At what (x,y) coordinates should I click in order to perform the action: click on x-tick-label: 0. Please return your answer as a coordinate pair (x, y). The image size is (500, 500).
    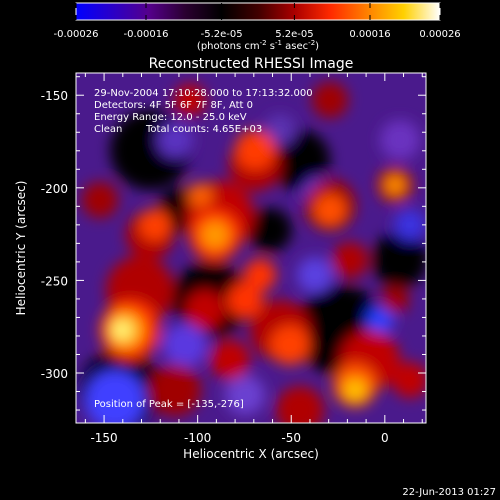
    Looking at the image, I should click on (385, 438).